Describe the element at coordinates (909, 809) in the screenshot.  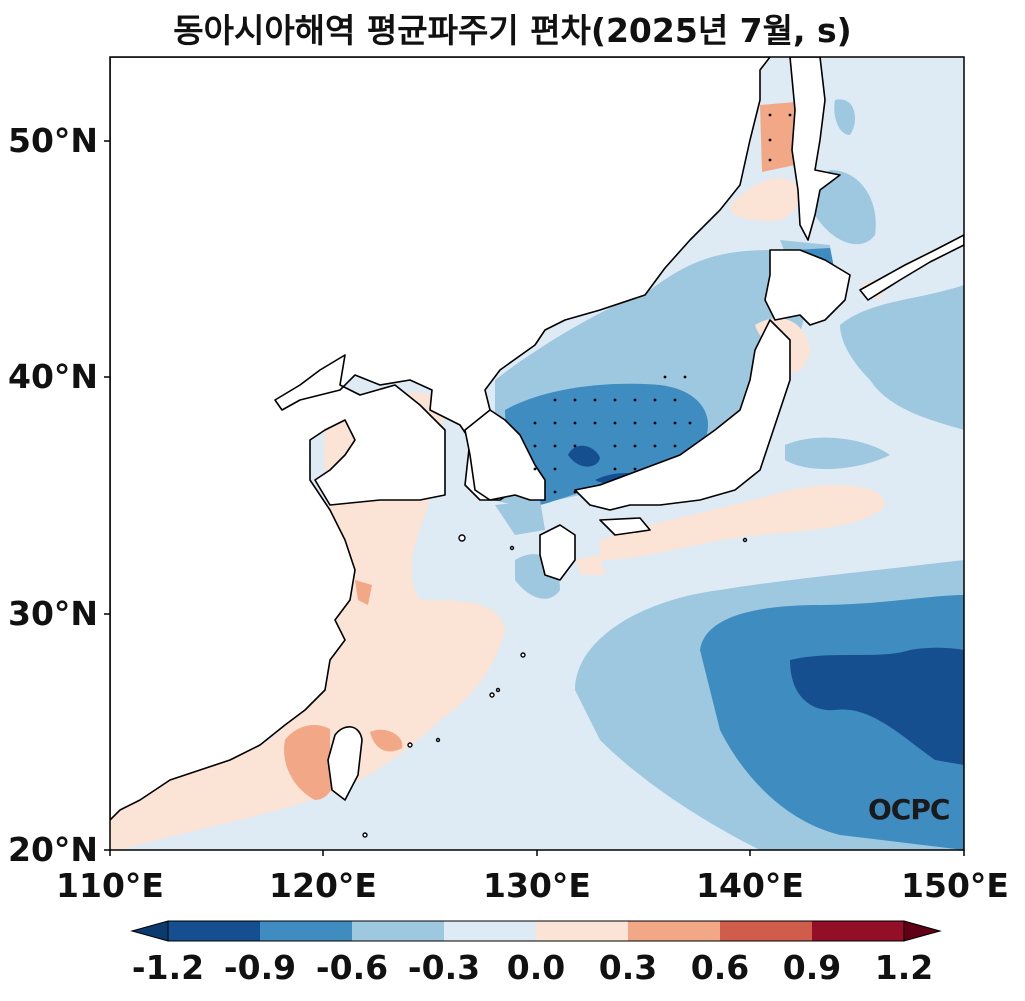
I see `ocpc-logo: OCPC` at that location.